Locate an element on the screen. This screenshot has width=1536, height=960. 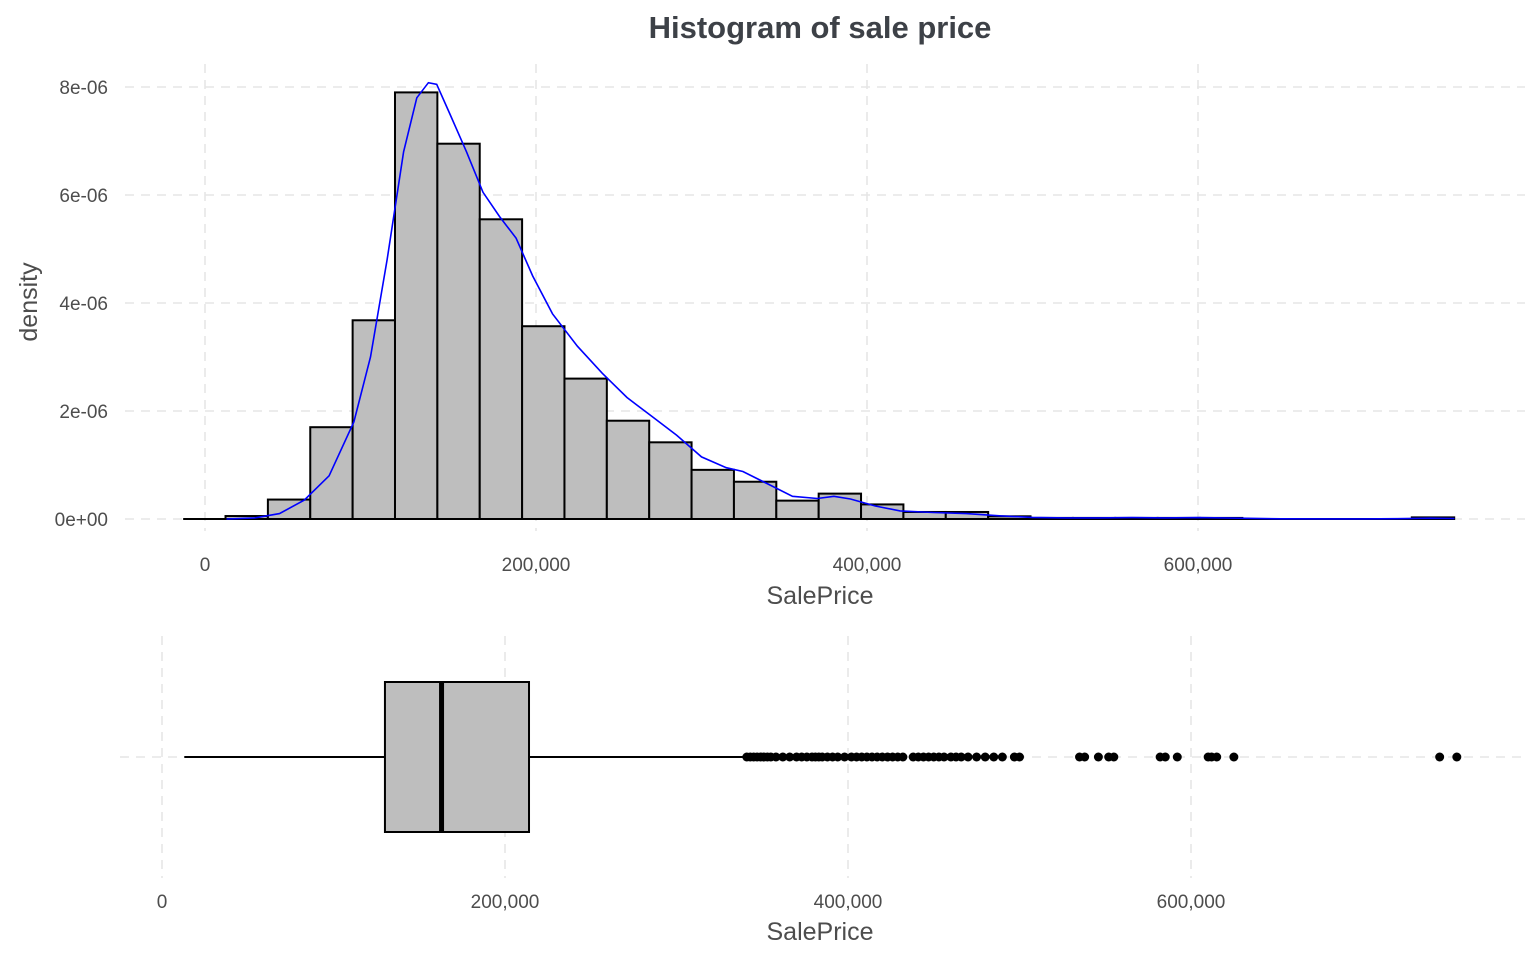
histogram-y-tick-label-2: 4e-06 is located at coordinates (83, 304).